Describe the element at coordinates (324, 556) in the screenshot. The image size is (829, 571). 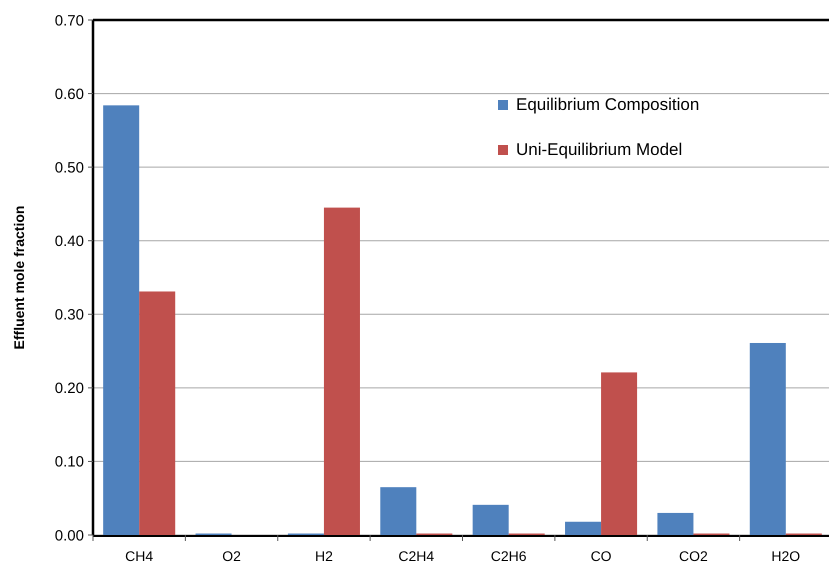
I see `x-tick-label: H2` at that location.